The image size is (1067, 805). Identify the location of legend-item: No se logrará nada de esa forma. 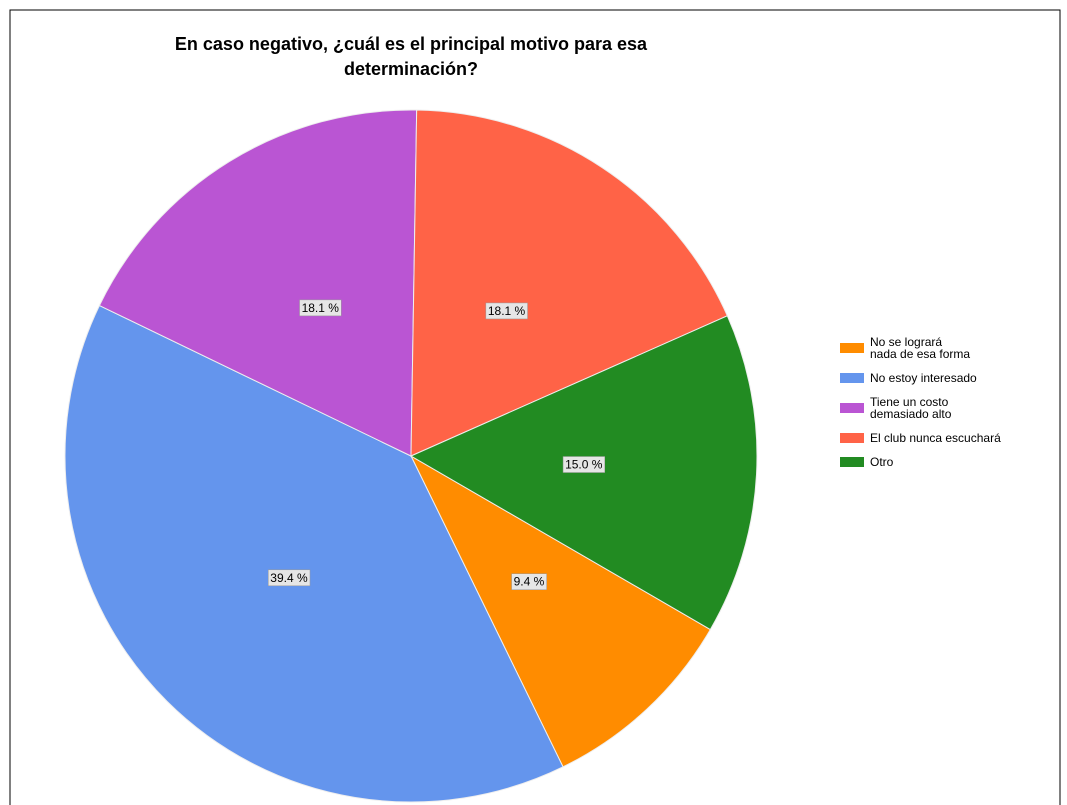
(920, 348).